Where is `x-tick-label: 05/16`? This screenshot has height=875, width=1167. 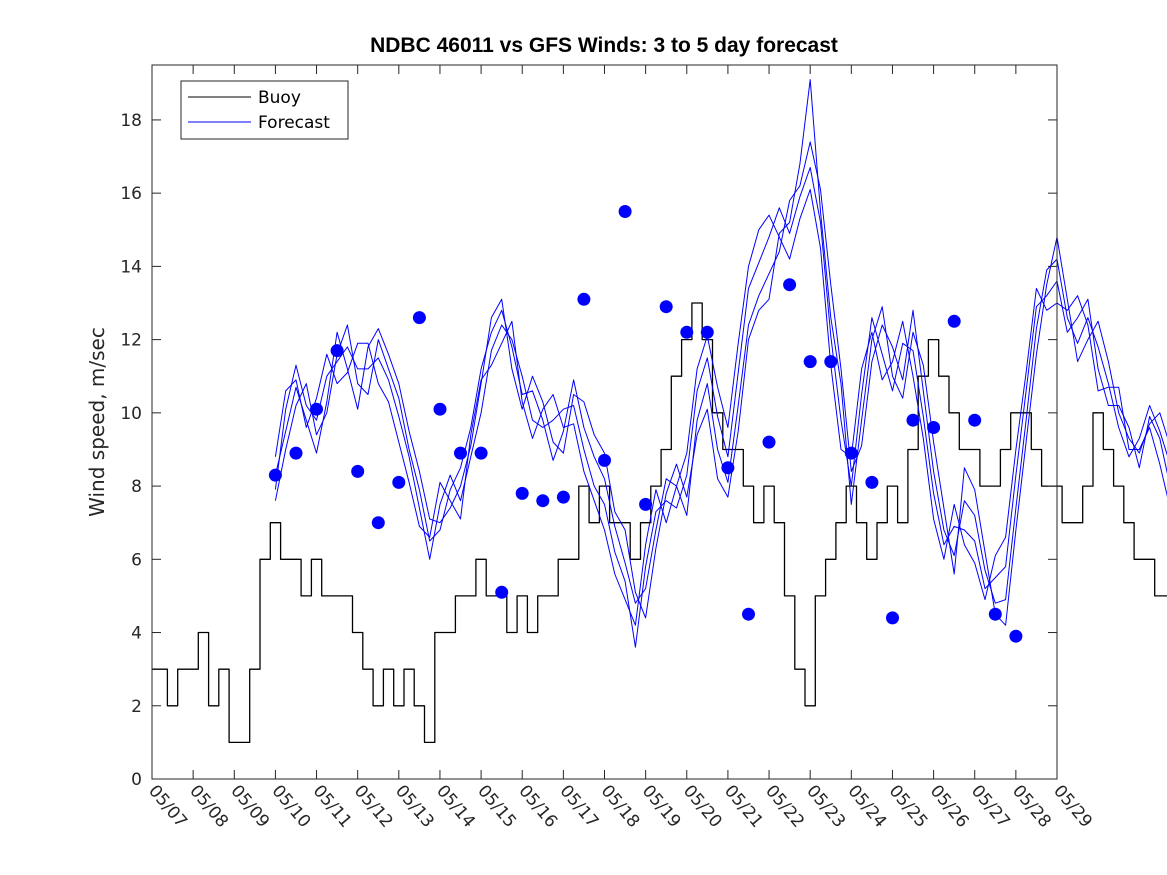 x-tick-label: 05/16 is located at coordinates (537, 806).